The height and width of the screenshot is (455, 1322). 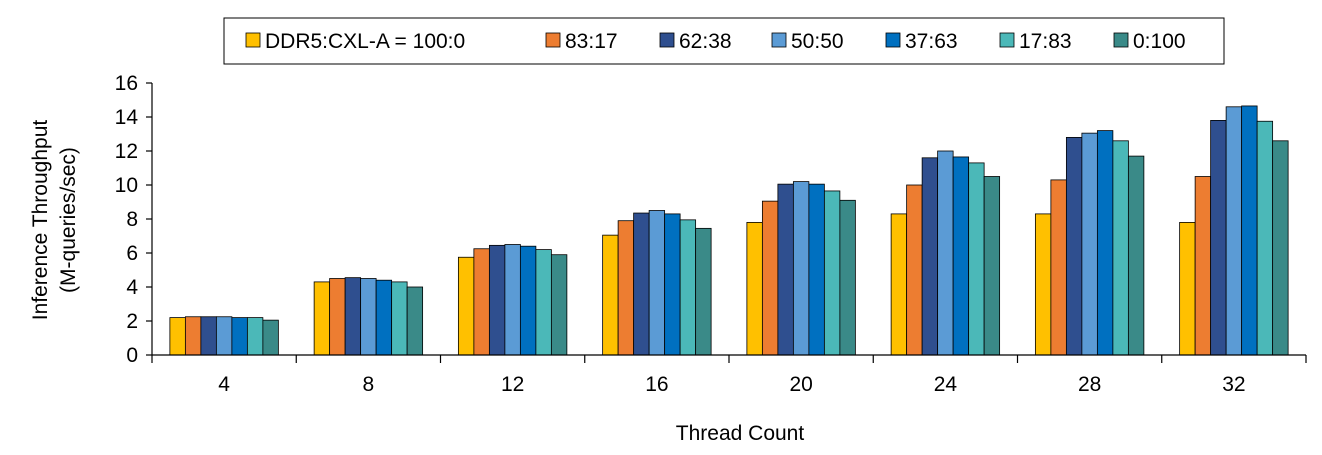 I want to click on legend-label-5: 17:83, so click(x=1045, y=41).